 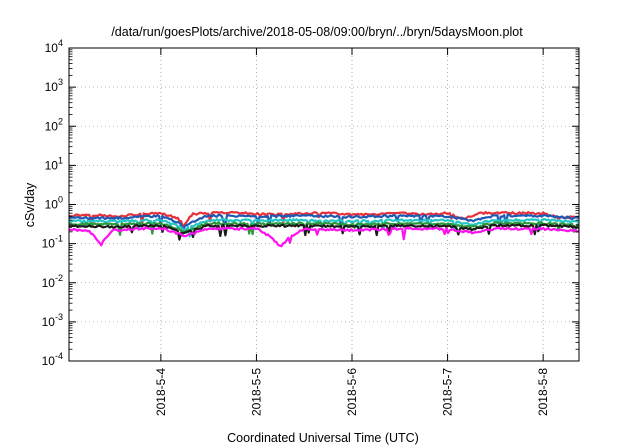 What do you see at coordinates (54, 46) in the screenshot?
I see `y-tick-label: 10⁴` at bounding box center [54, 46].